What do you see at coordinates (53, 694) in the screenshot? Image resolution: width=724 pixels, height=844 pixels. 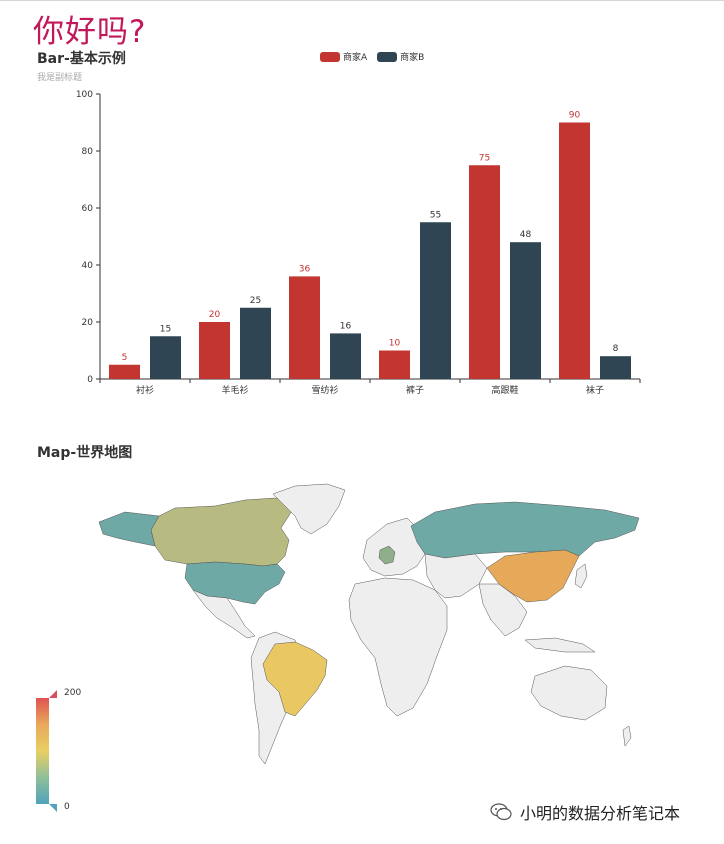 I see `visual-map-max-handle` at bounding box center [53, 694].